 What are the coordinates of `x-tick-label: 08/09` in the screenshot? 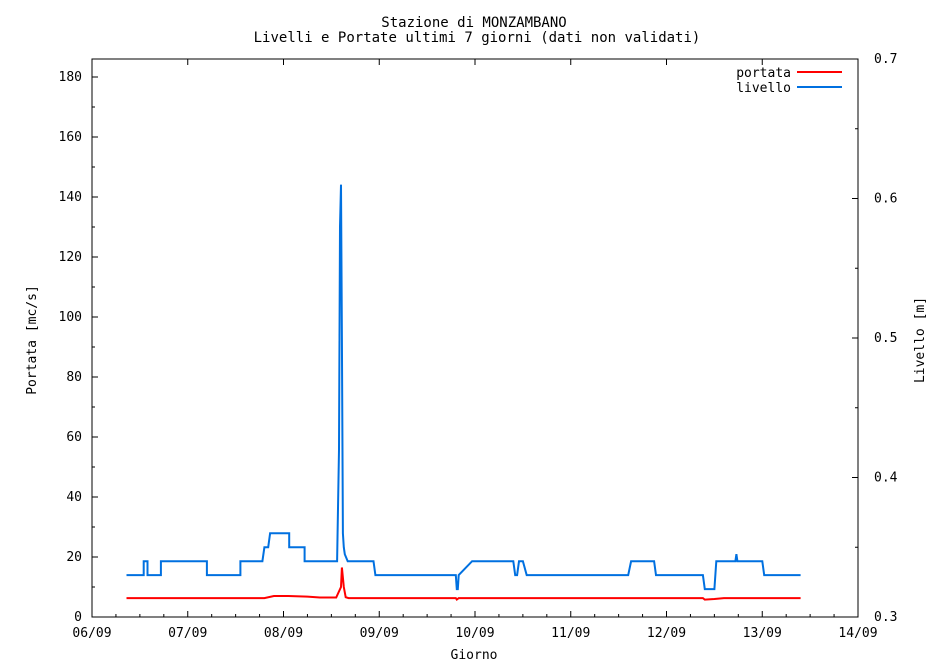 It's located at (283, 633).